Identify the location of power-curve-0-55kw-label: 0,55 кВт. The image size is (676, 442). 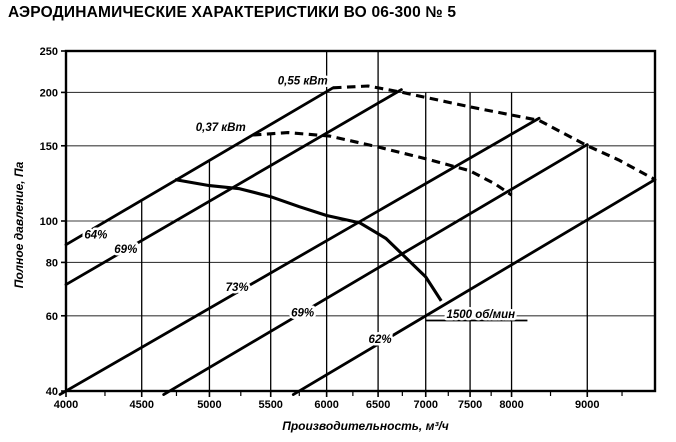
(303, 82).